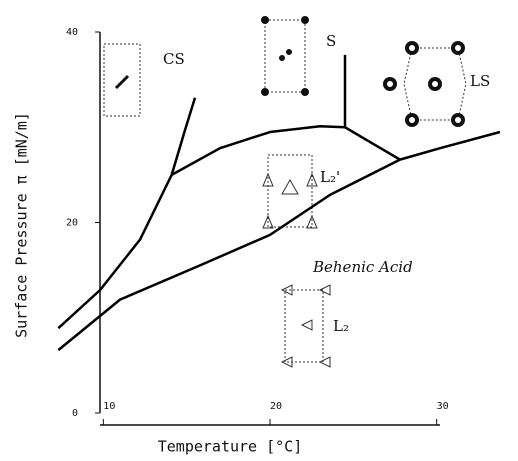 The image size is (518, 461). I want to click on ls-icon, so click(425, 84).